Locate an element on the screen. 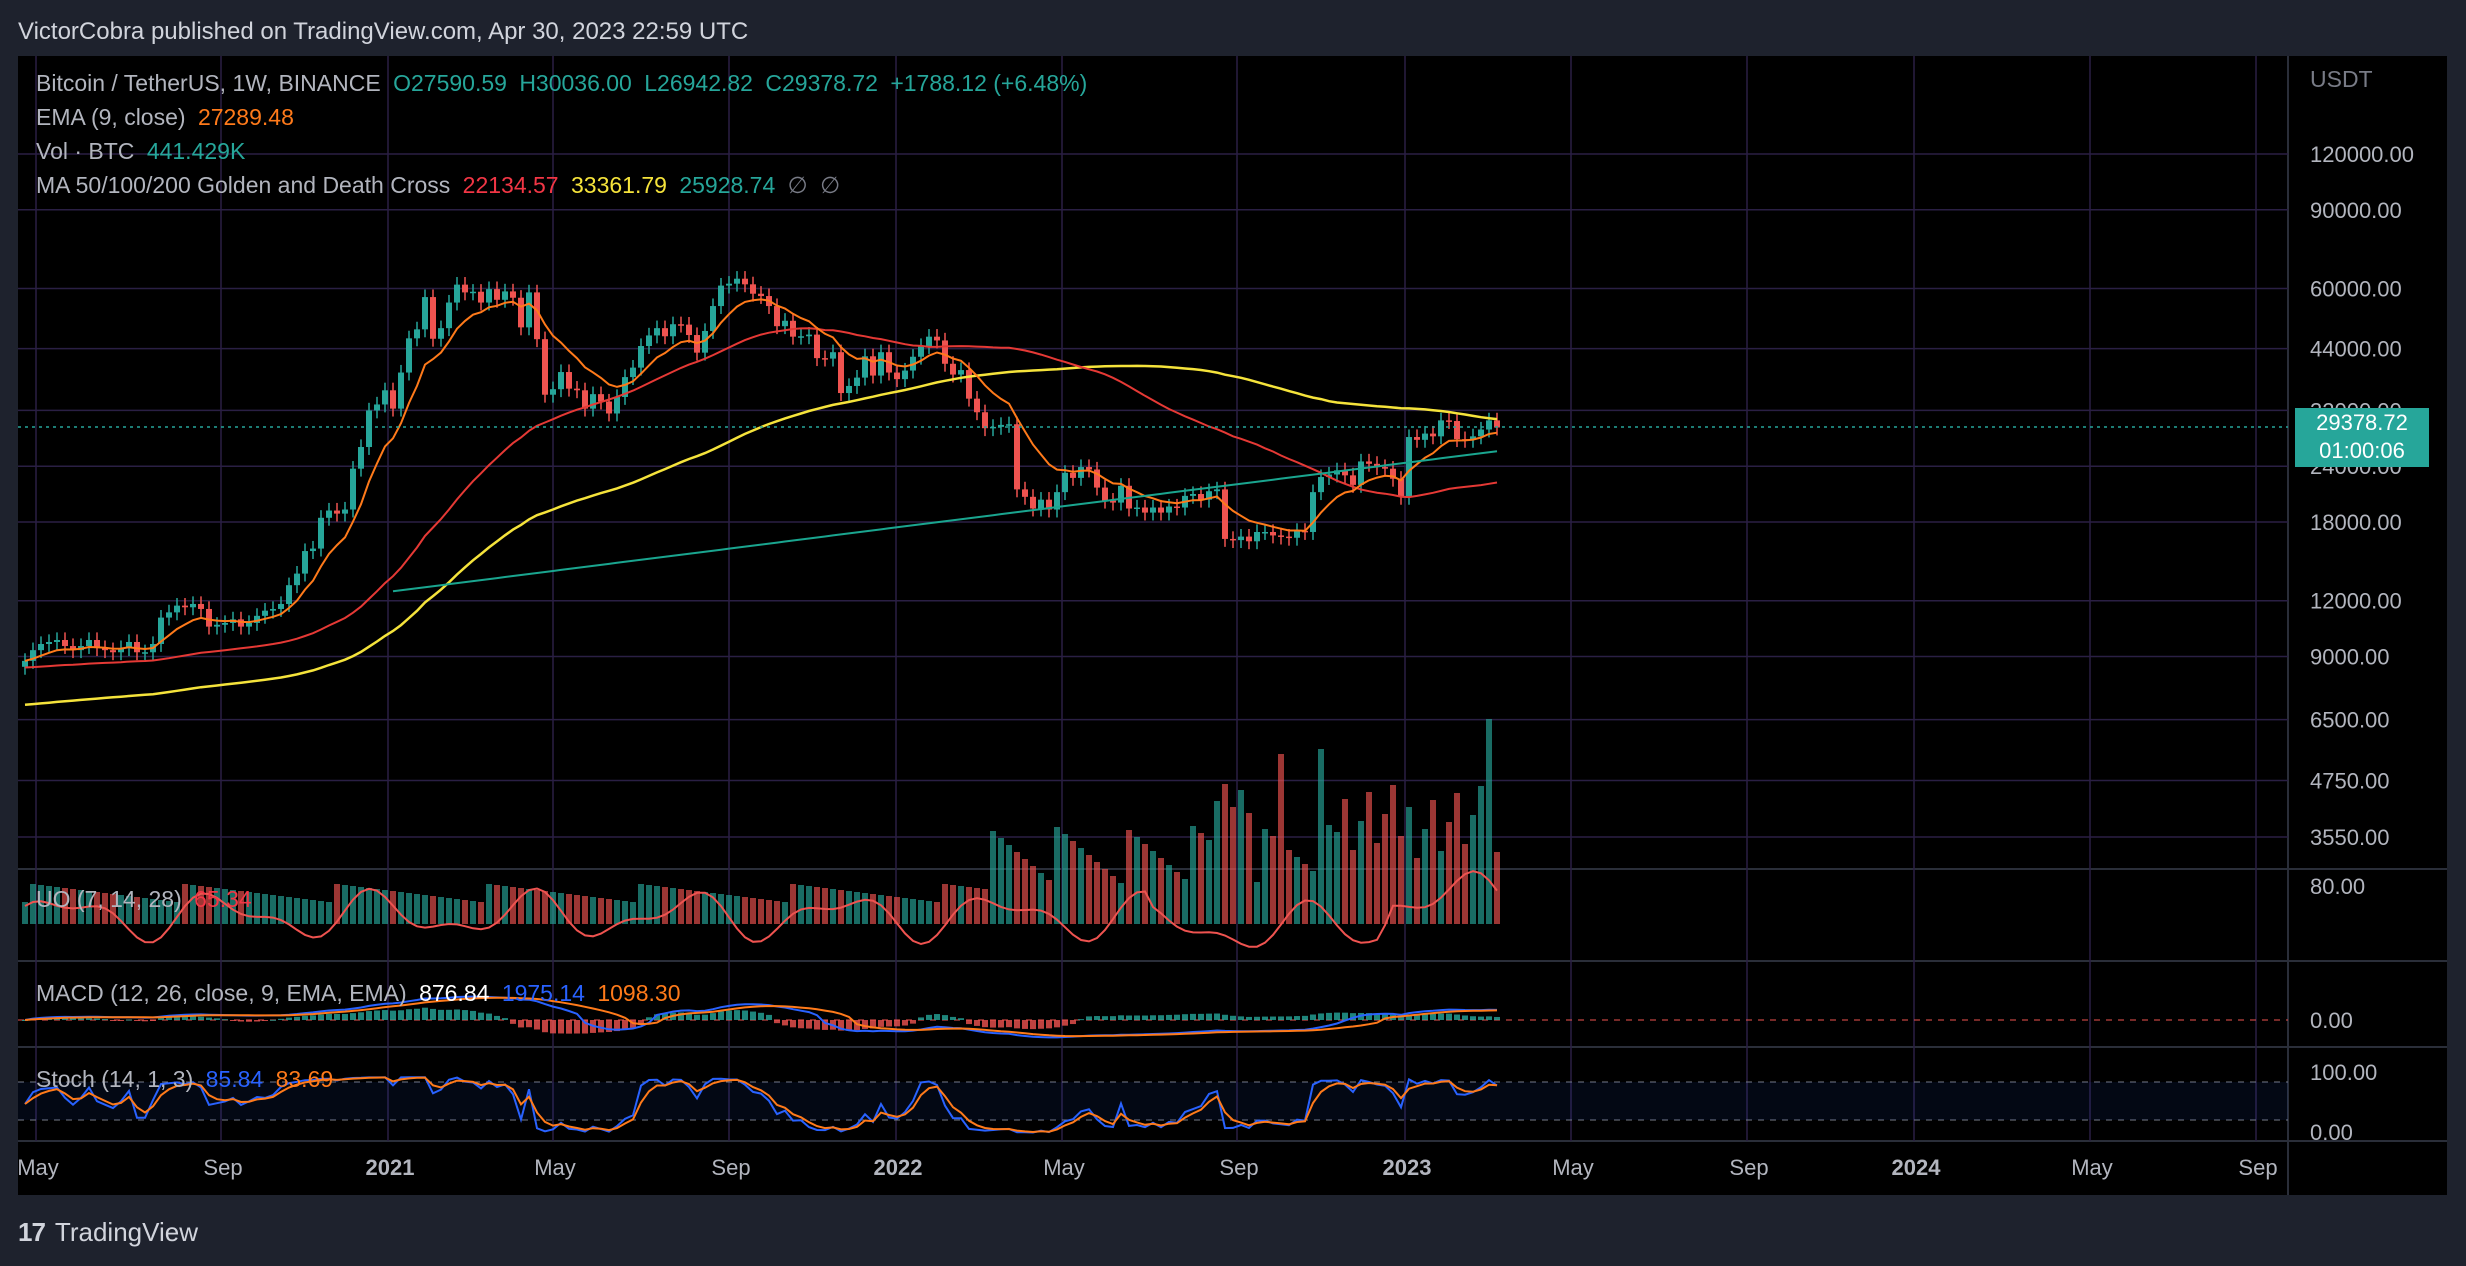  symbol-name: Bitcoin / TetherUS, 1W, BINANCE is located at coordinates (208, 83).